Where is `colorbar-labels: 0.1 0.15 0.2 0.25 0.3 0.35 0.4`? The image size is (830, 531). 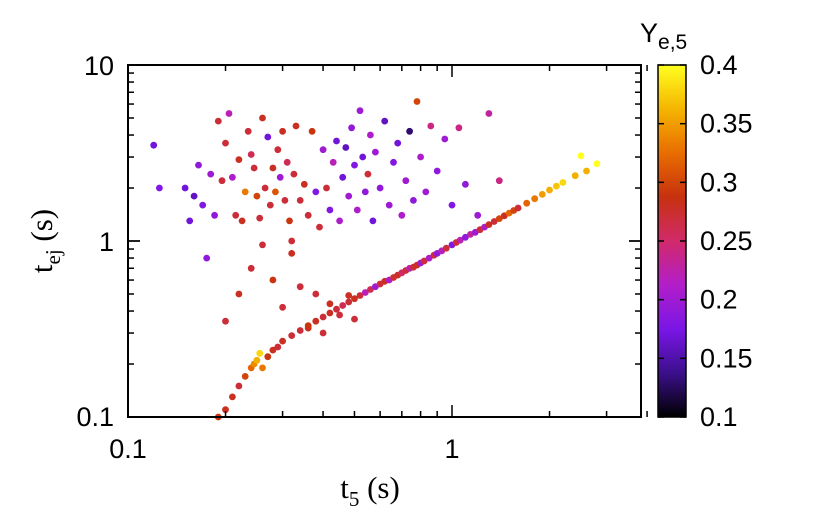
colorbar-labels: 0.1 0.15 0.2 0.25 0.3 0.35 0.4 is located at coordinates (726, 241).